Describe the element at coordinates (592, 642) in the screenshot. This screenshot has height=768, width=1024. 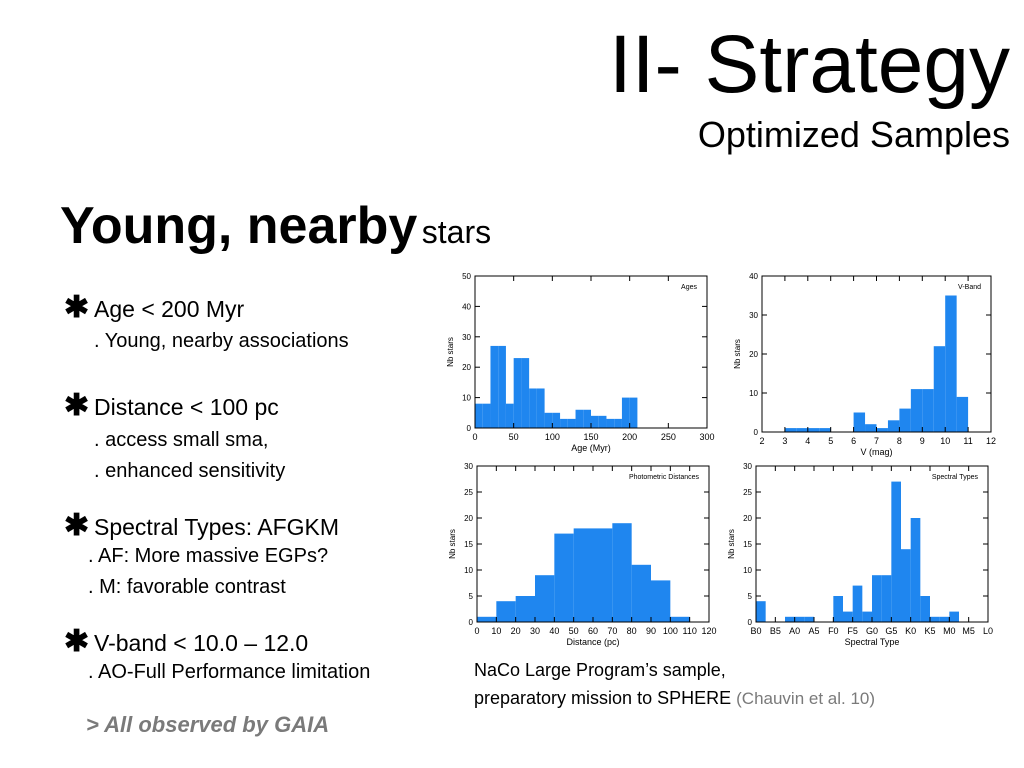
I see `x-axis-label: Distance (pc)` at that location.